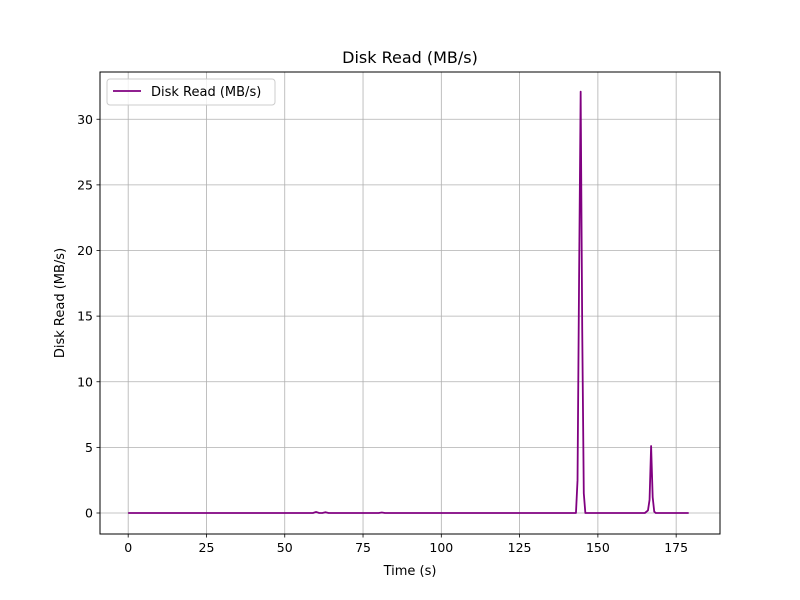  Describe the element at coordinates (85, 250) in the screenshot. I see `y-tick-label: 20` at that location.